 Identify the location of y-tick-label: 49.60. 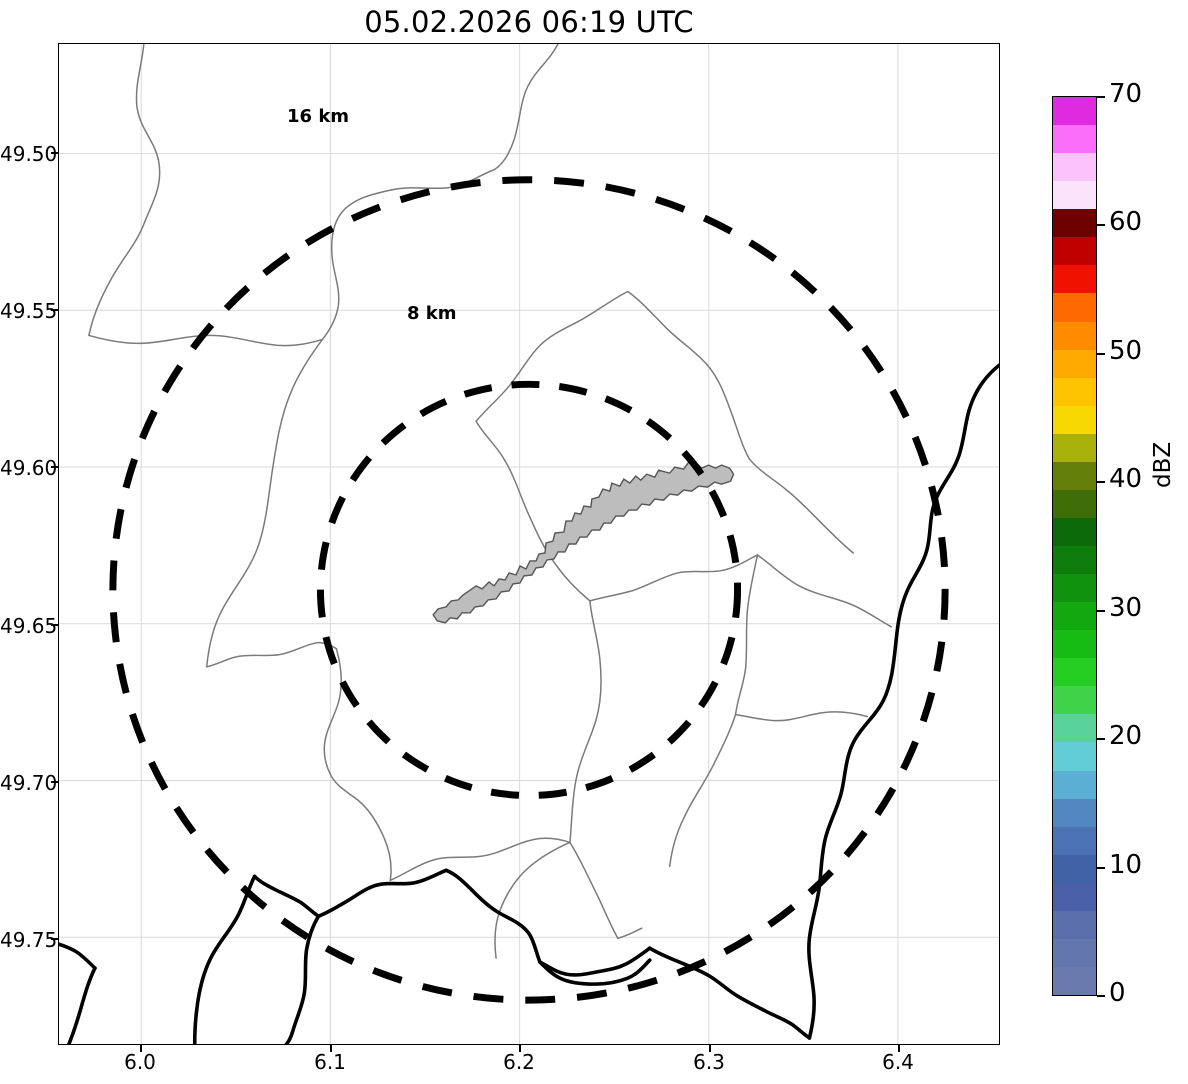
(29, 468).